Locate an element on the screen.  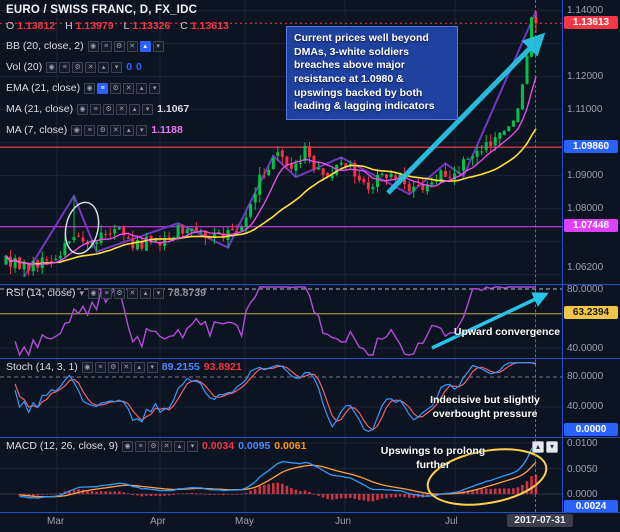
indicator-value: 0 is located at coordinates (139, 67).